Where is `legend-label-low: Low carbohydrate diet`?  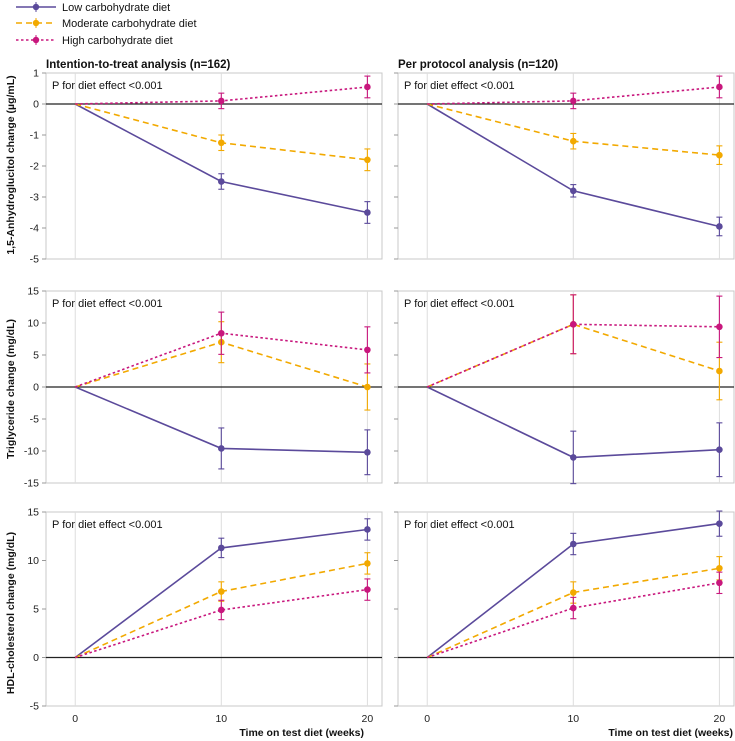
legend-label-low: Low carbohydrate diet is located at coordinates (116, 8).